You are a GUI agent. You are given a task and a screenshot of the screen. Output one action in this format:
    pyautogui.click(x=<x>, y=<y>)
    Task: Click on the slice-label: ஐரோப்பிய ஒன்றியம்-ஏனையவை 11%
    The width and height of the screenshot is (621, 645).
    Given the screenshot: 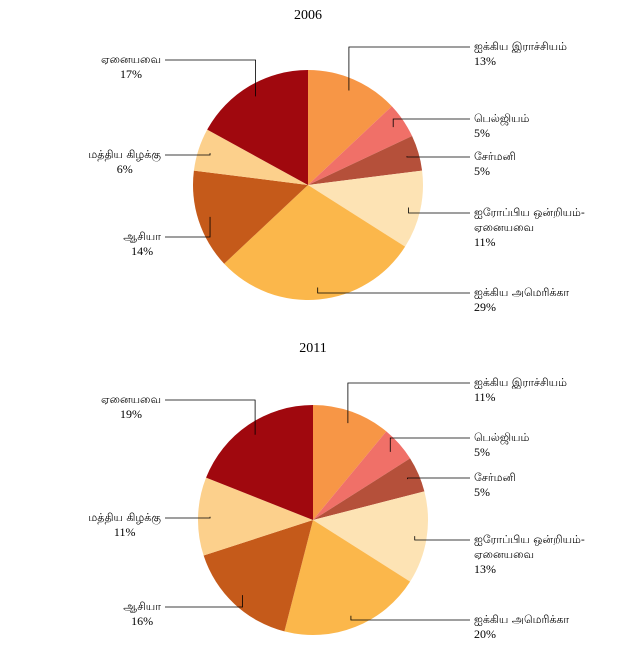 What is the action you would take?
    pyautogui.click(x=539, y=227)
    